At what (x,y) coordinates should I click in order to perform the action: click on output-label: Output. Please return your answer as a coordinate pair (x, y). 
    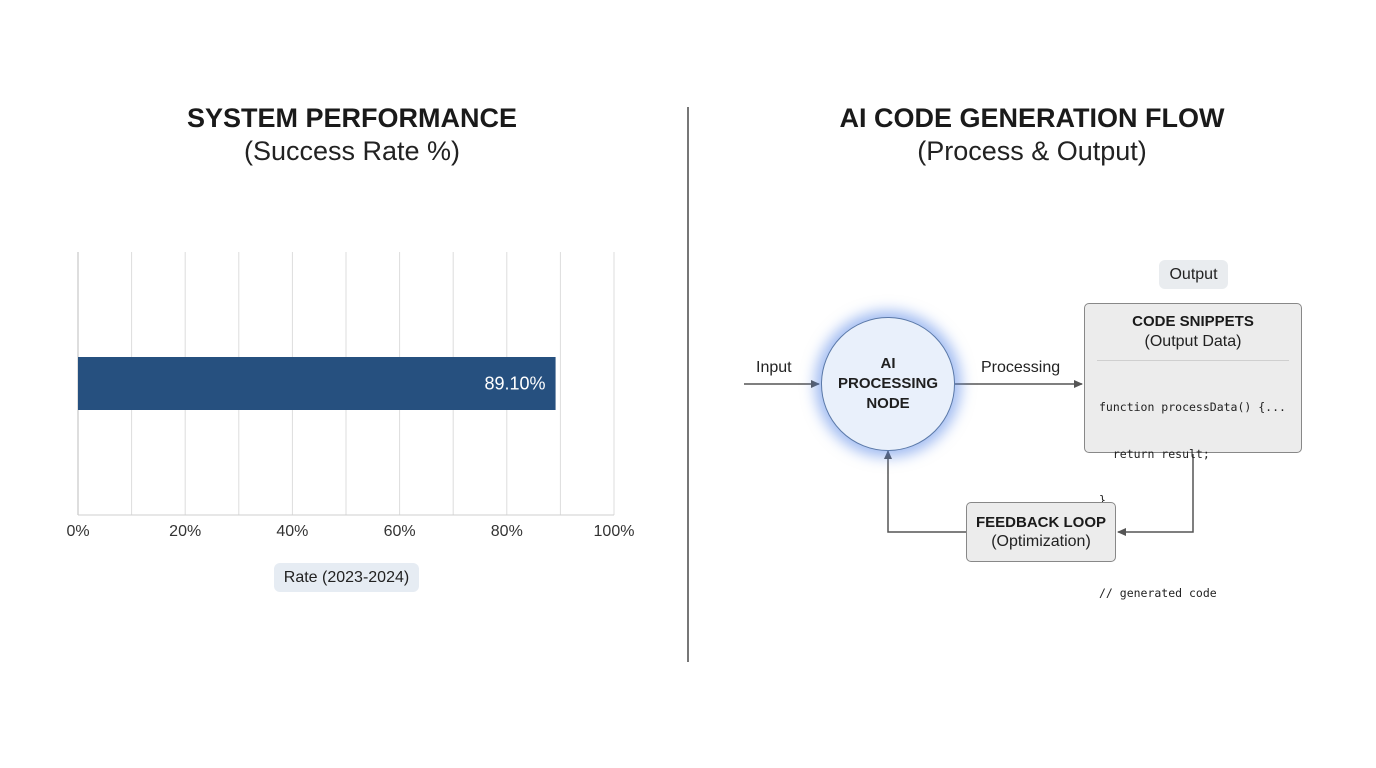
    Looking at the image, I should click on (1193, 274).